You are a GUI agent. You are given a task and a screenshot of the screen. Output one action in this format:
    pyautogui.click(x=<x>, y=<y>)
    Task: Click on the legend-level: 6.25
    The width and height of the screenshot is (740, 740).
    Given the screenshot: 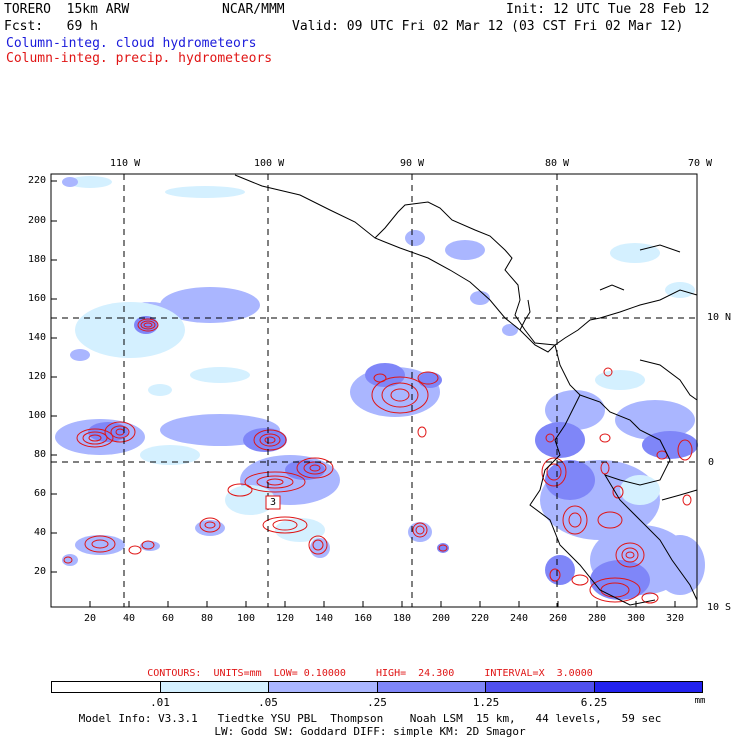 What is the action you would take?
    pyautogui.click(x=594, y=702)
    